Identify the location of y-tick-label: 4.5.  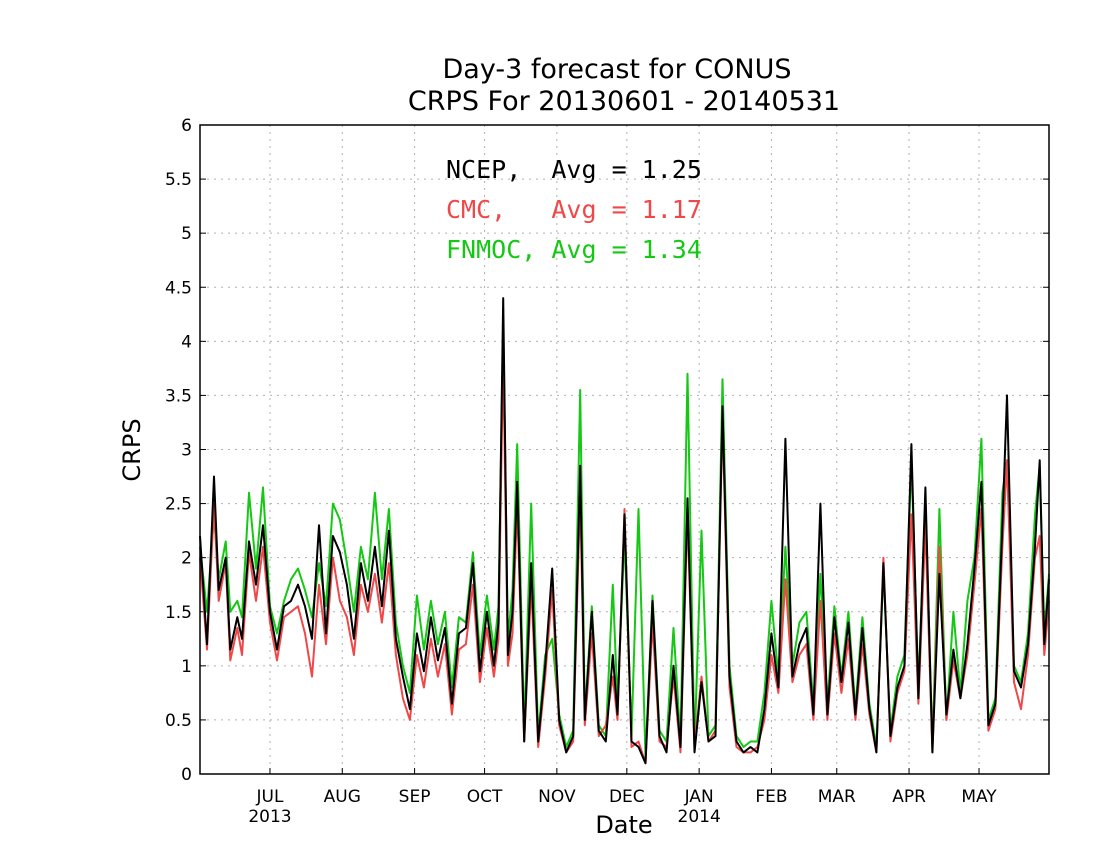
(178, 288).